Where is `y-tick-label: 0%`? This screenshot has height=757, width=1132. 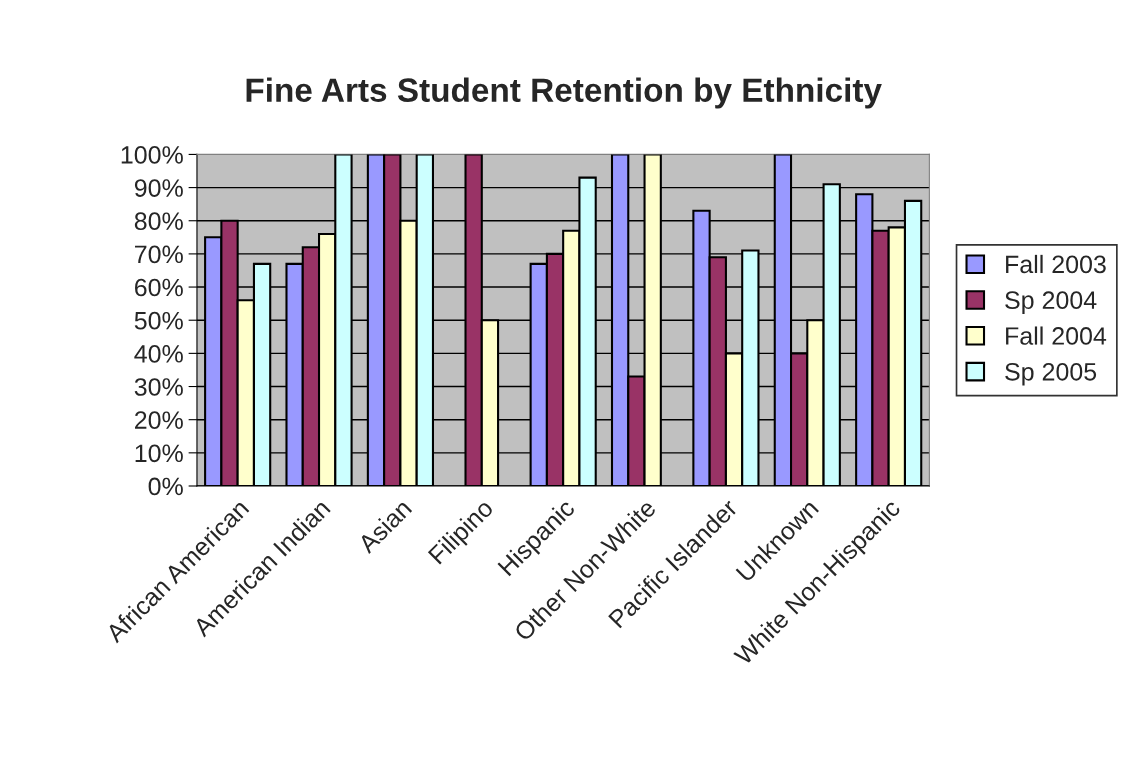
y-tick-label: 0% is located at coordinates (165, 486).